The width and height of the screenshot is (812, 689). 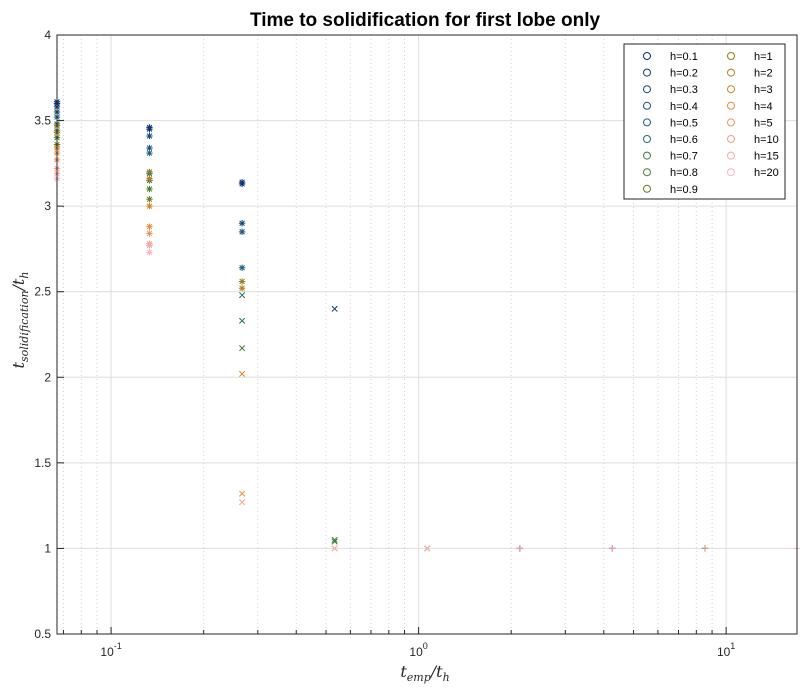 I want to click on legend-label: h=15, so click(x=766, y=157).